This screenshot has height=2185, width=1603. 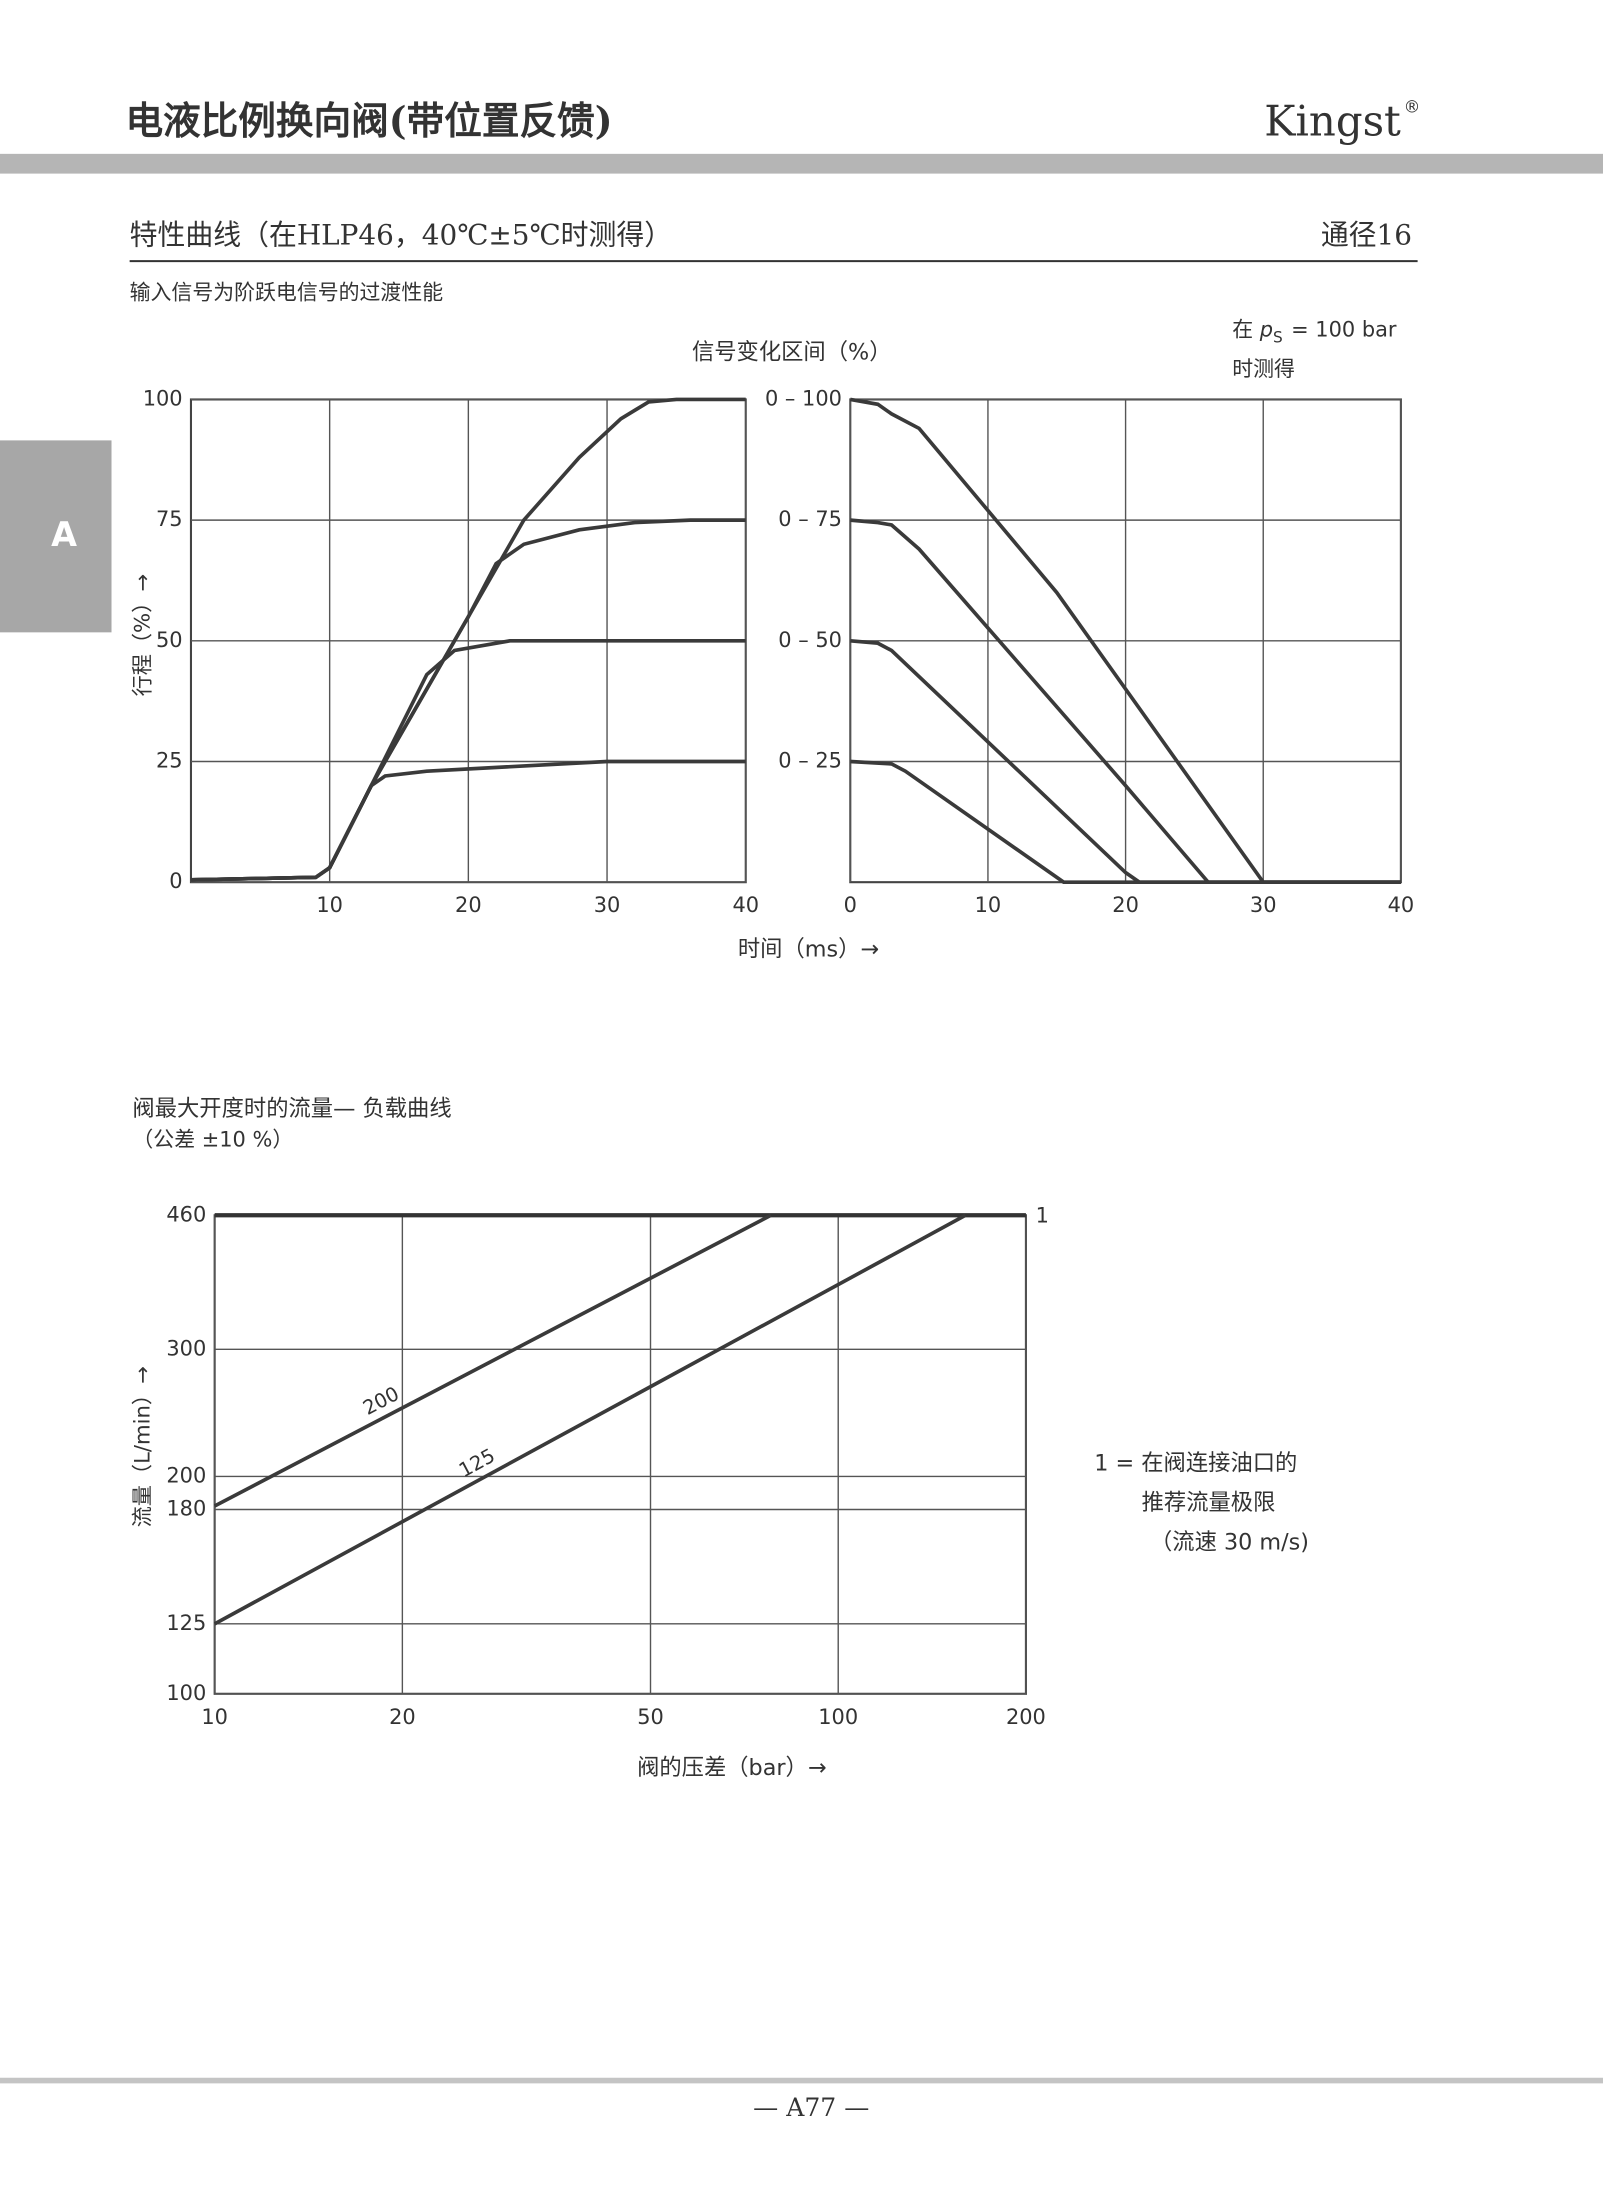 I want to click on y-tick-label: 0 – 75, so click(x=810, y=518).